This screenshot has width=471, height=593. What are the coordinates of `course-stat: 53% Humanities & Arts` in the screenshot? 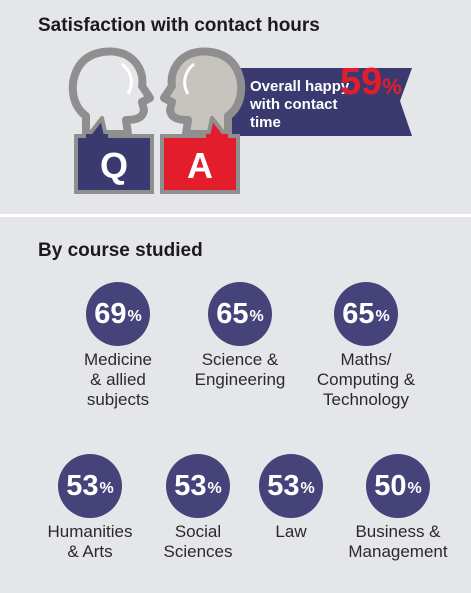 It's located at (90, 508).